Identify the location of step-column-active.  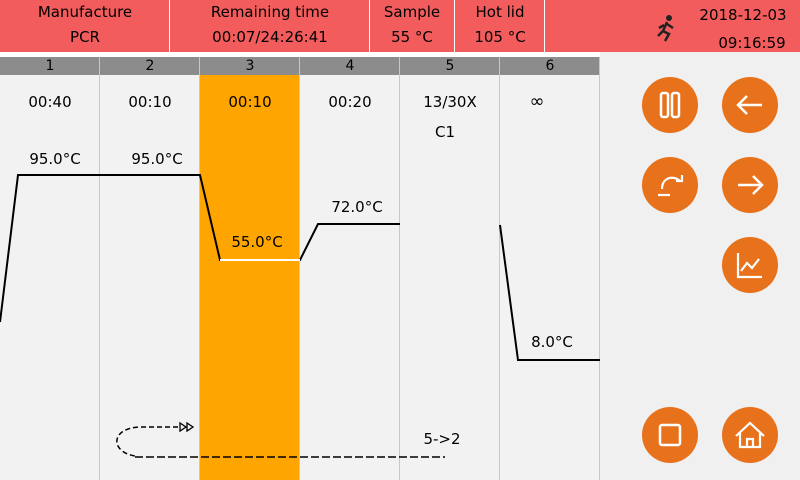
(250, 268).